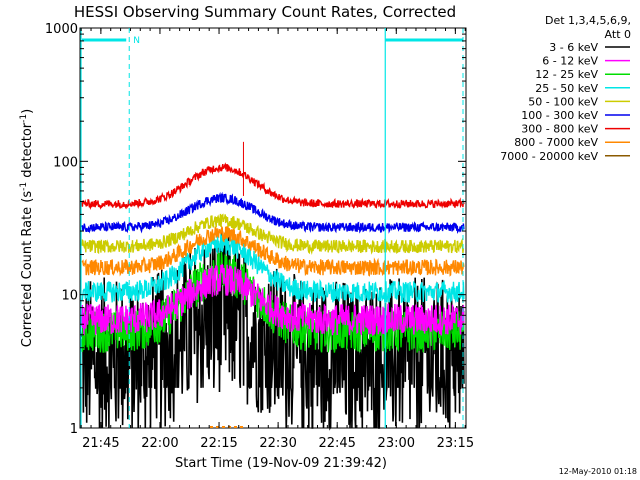  What do you see at coordinates (69, 296) in the screenshot?
I see `y-tick-label: 10` at bounding box center [69, 296].